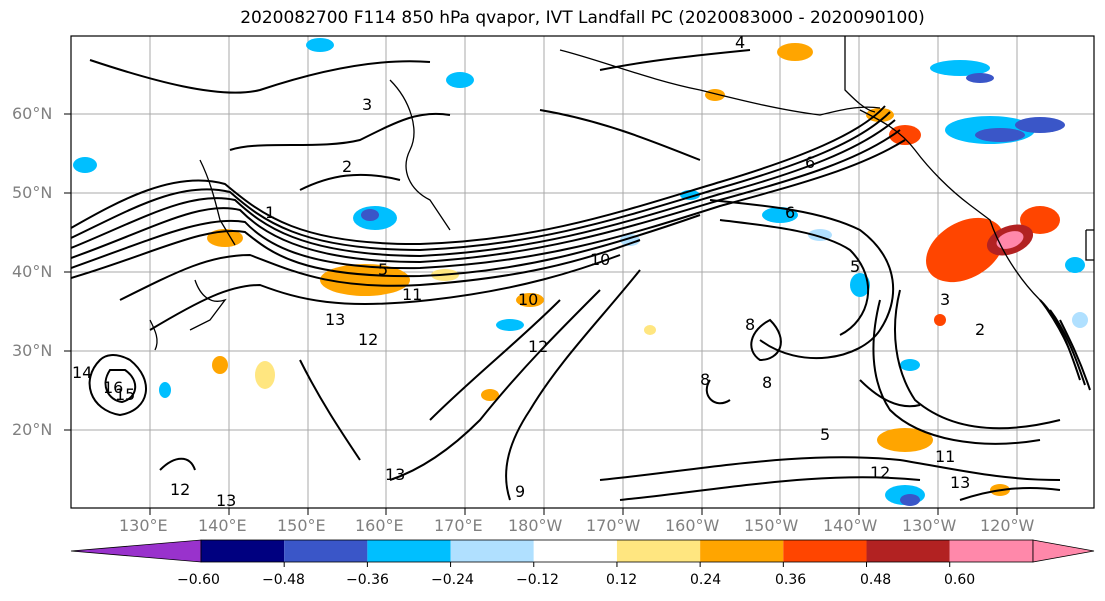 This screenshot has width=1105, height=601. I want to click on colorbar-extend-high, so click(1063, 551).